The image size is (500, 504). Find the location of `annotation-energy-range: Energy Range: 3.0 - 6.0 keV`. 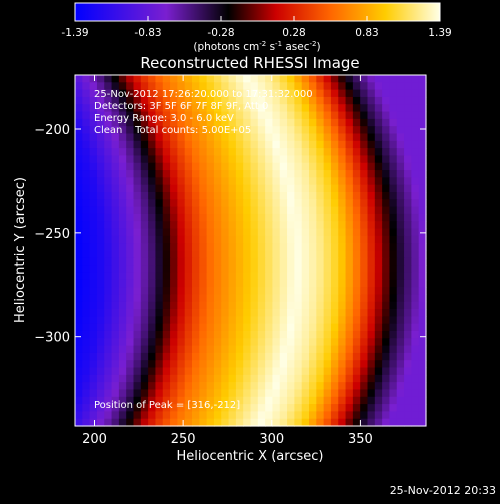

annotation-energy-range: Energy Range: 3.0 - 6.0 keV is located at coordinates (164, 118).